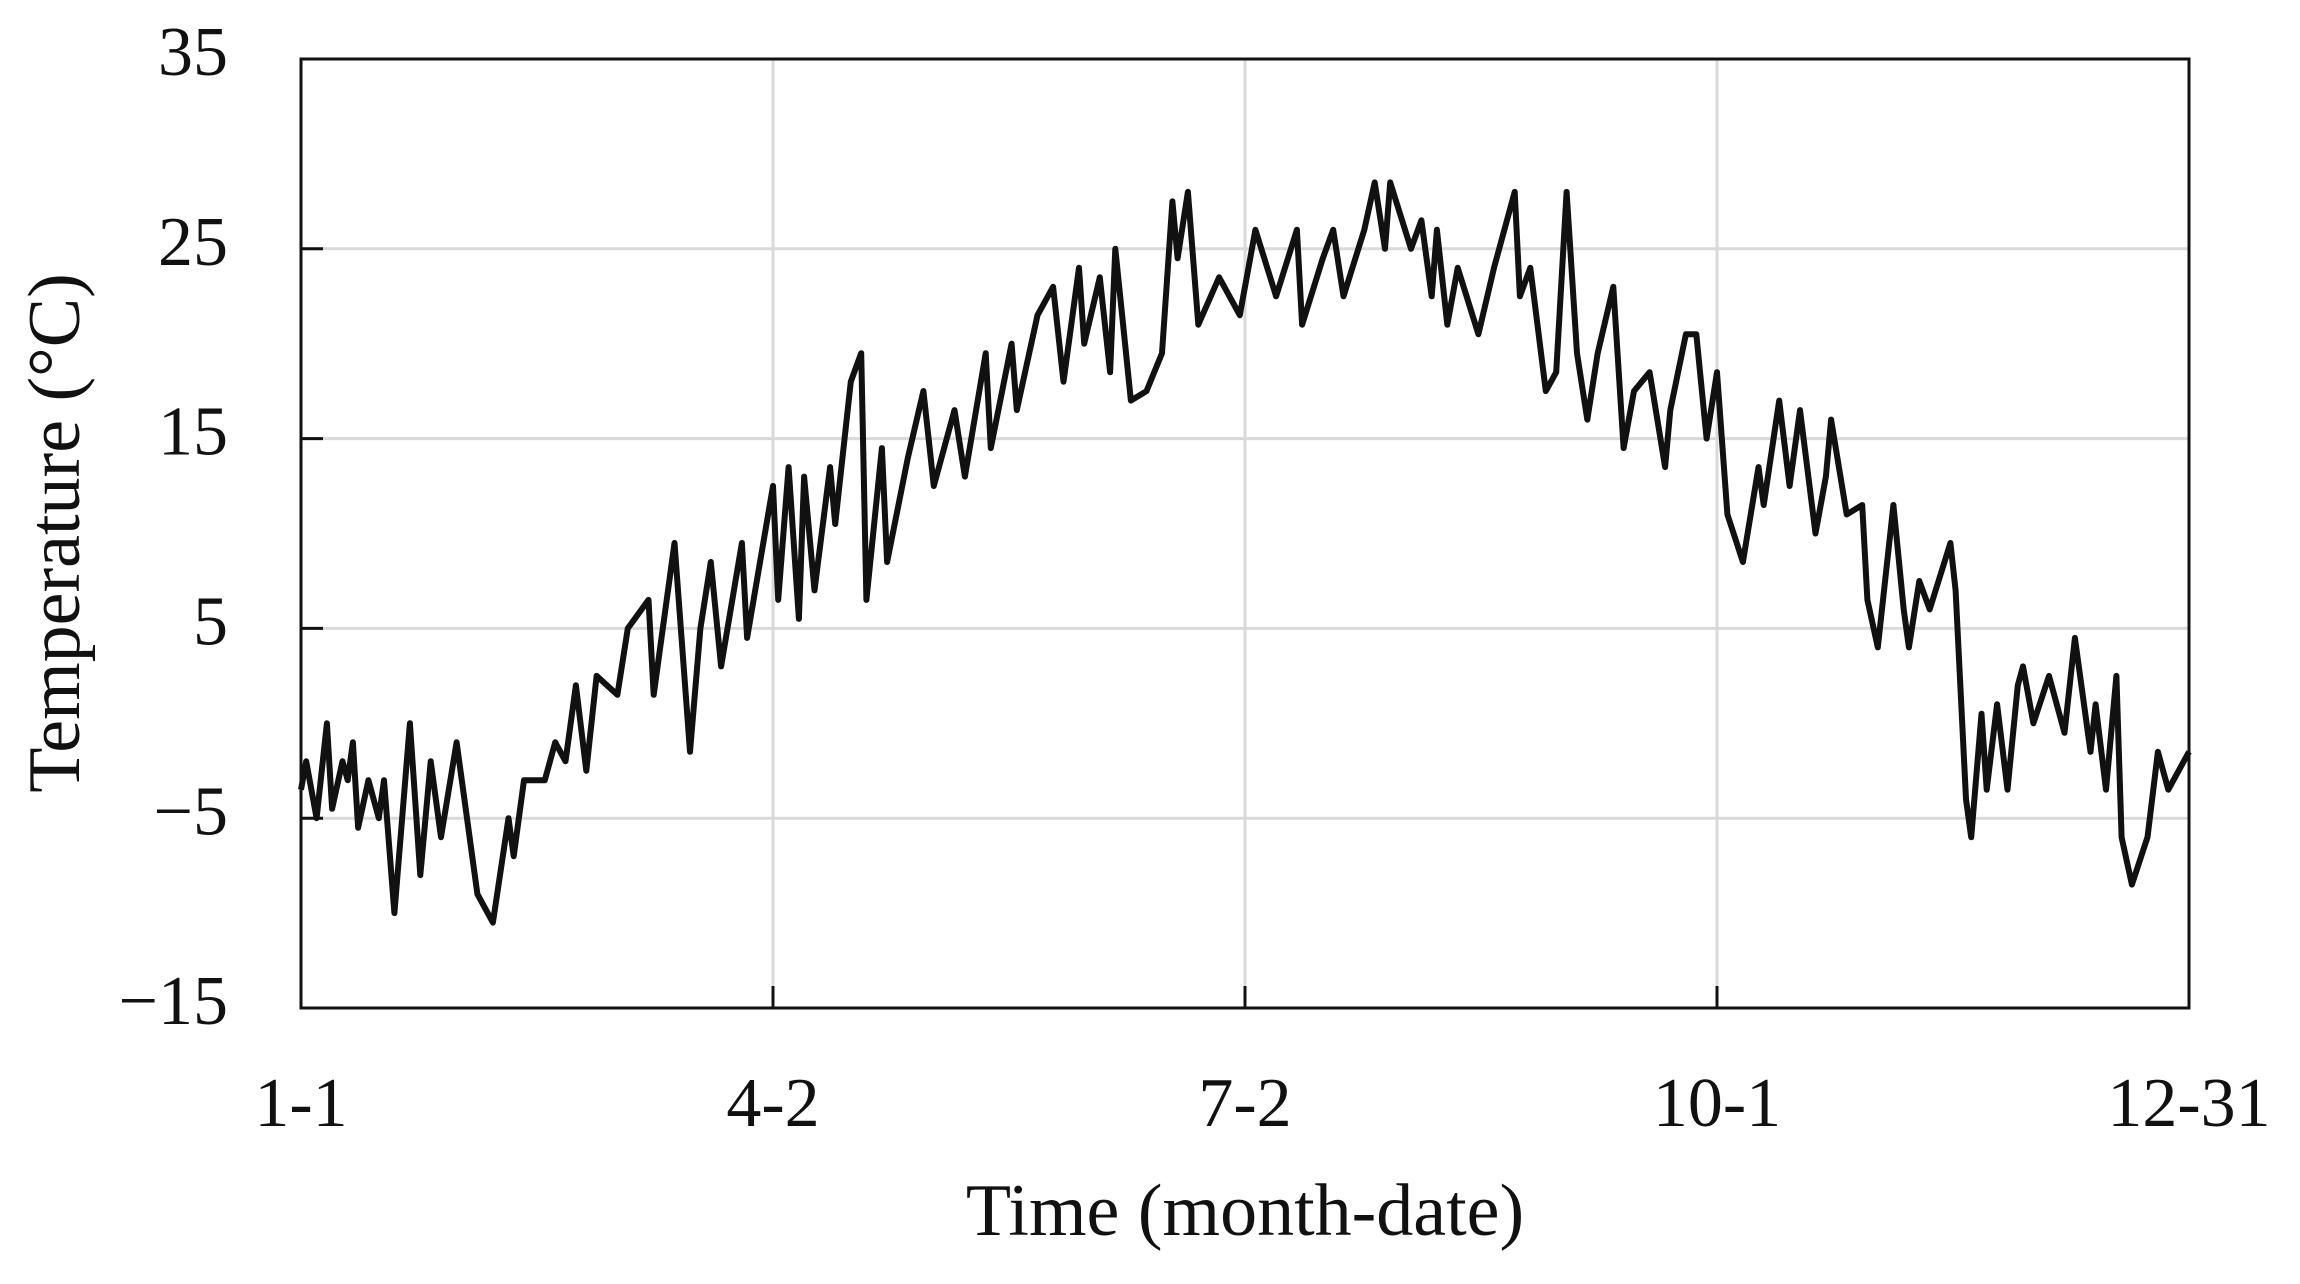 This screenshot has height=1284, width=2300. Describe the element at coordinates (300, 1103) in the screenshot. I see `x-tick-label: 1-1` at that location.